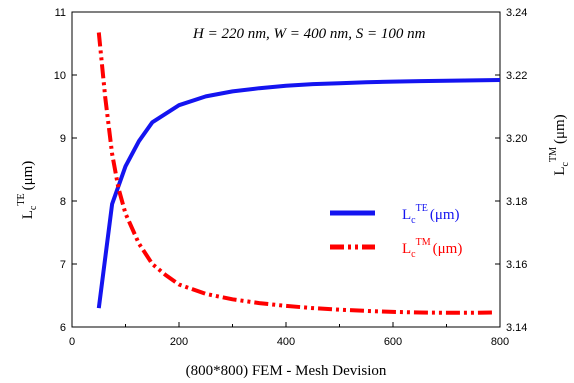 This screenshot has width=574, height=383. Describe the element at coordinates (516, 139) in the screenshot. I see `right-y-tick-label: 3.20` at that location.